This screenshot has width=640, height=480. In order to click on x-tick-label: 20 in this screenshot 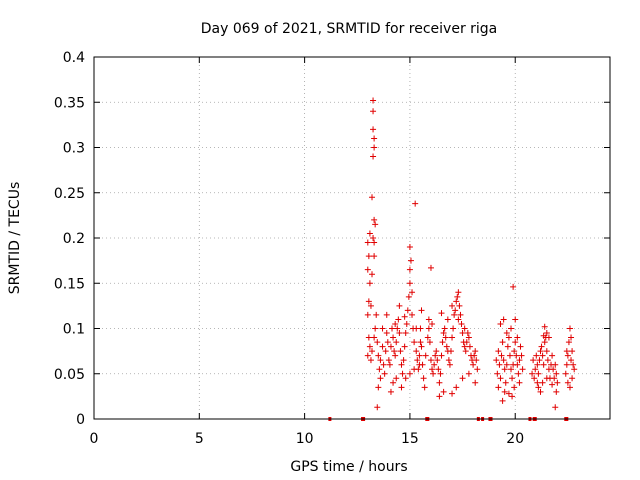, I will do `click(515, 439)`.